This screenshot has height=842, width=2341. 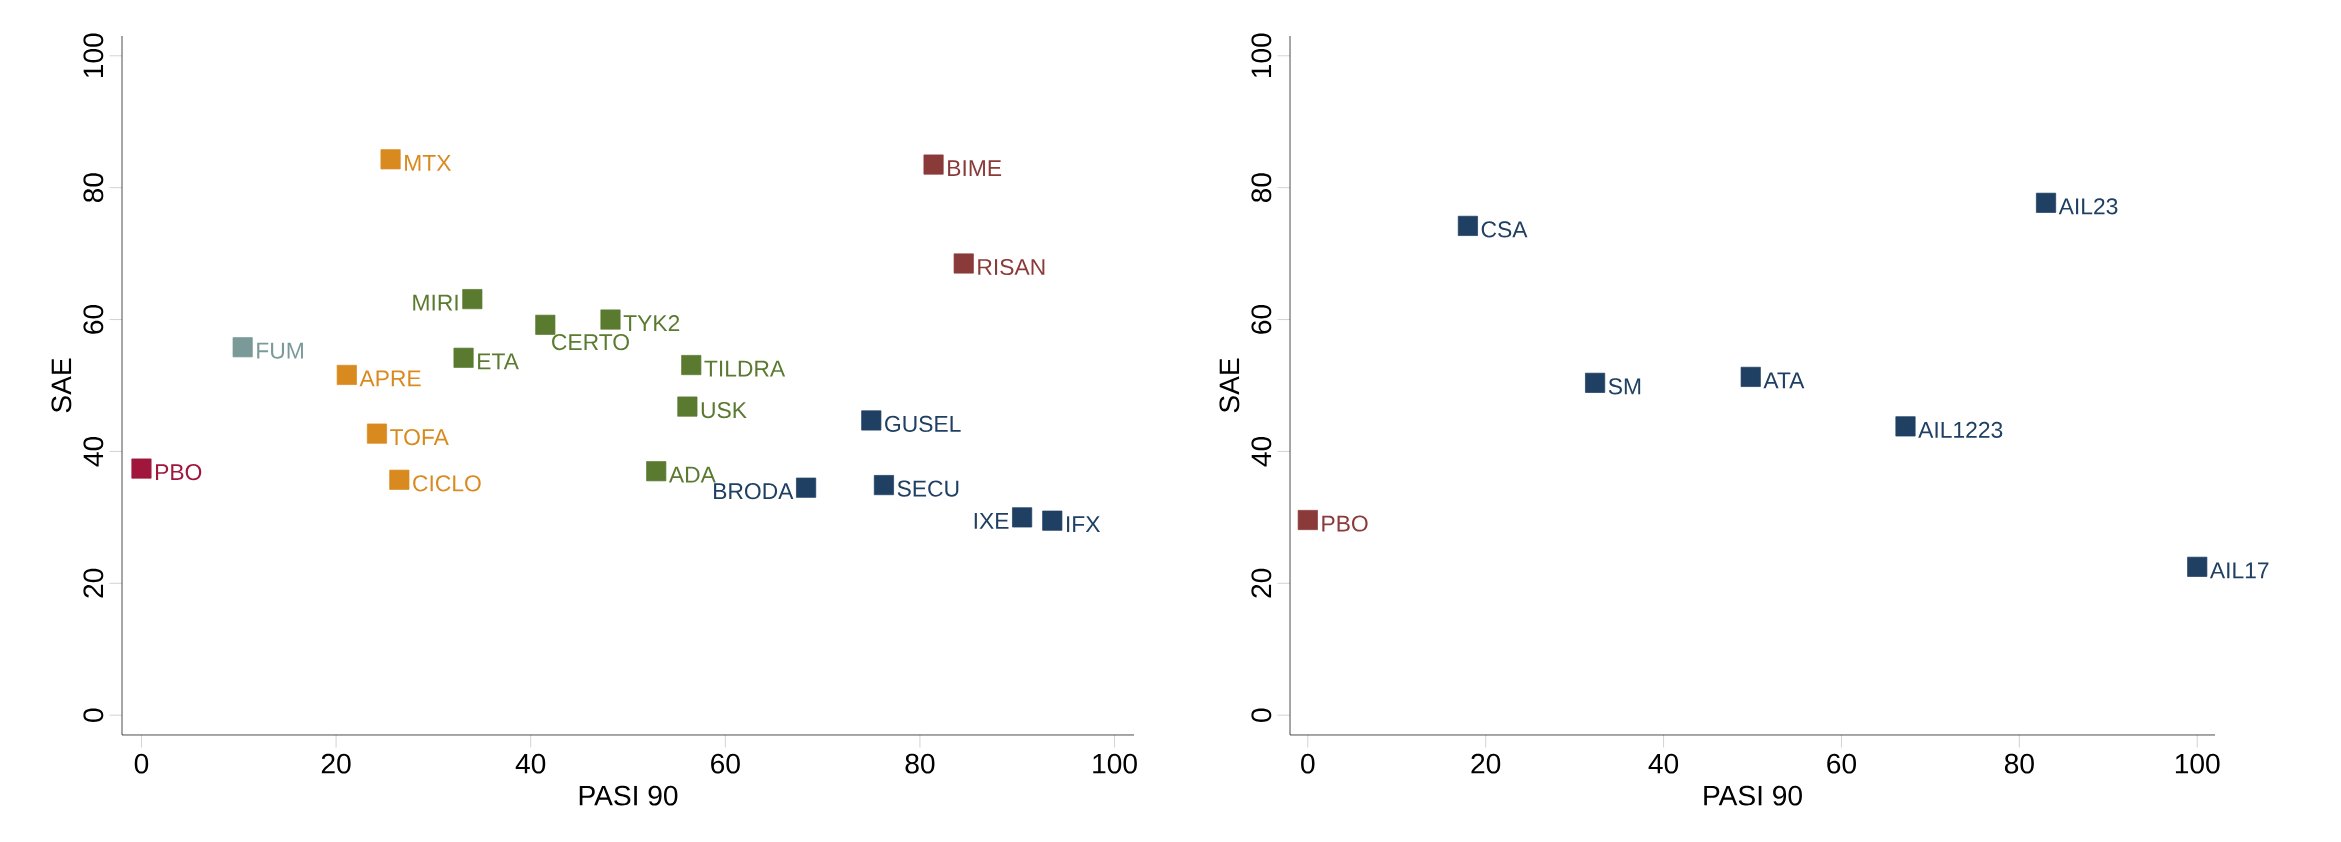 I want to click on series-label: MTX, so click(x=428, y=162).